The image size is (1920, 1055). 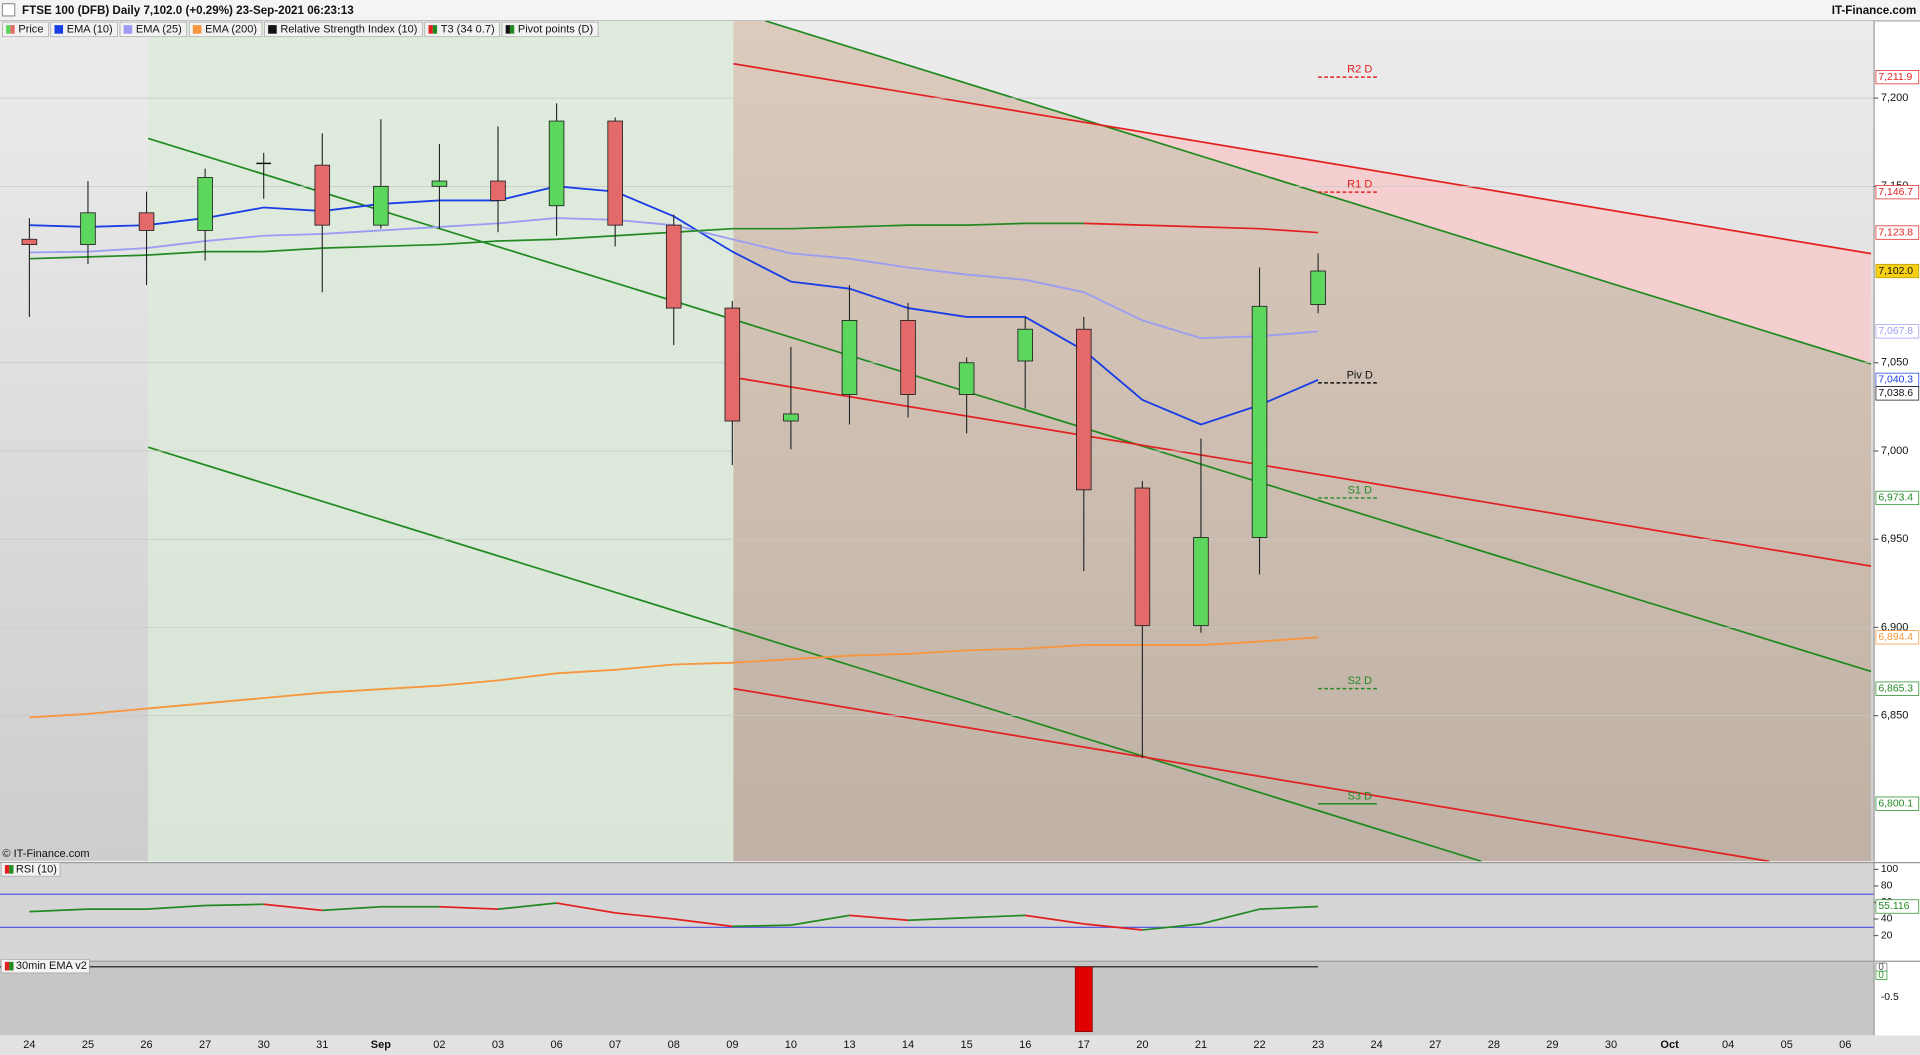 What do you see at coordinates (1084, 1045) in the screenshot?
I see `x-tick-label: 17` at bounding box center [1084, 1045].